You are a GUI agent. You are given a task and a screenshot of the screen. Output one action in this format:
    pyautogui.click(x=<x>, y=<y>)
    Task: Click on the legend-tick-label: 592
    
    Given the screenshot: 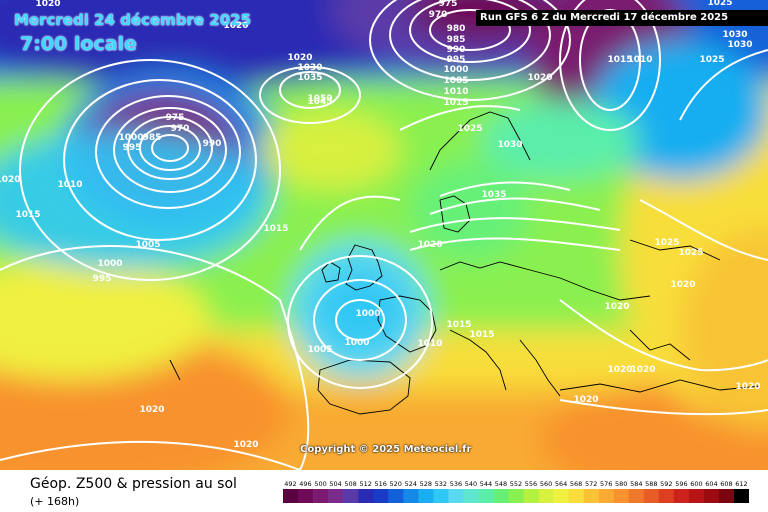 What is the action you would take?
    pyautogui.click(x=666, y=484)
    